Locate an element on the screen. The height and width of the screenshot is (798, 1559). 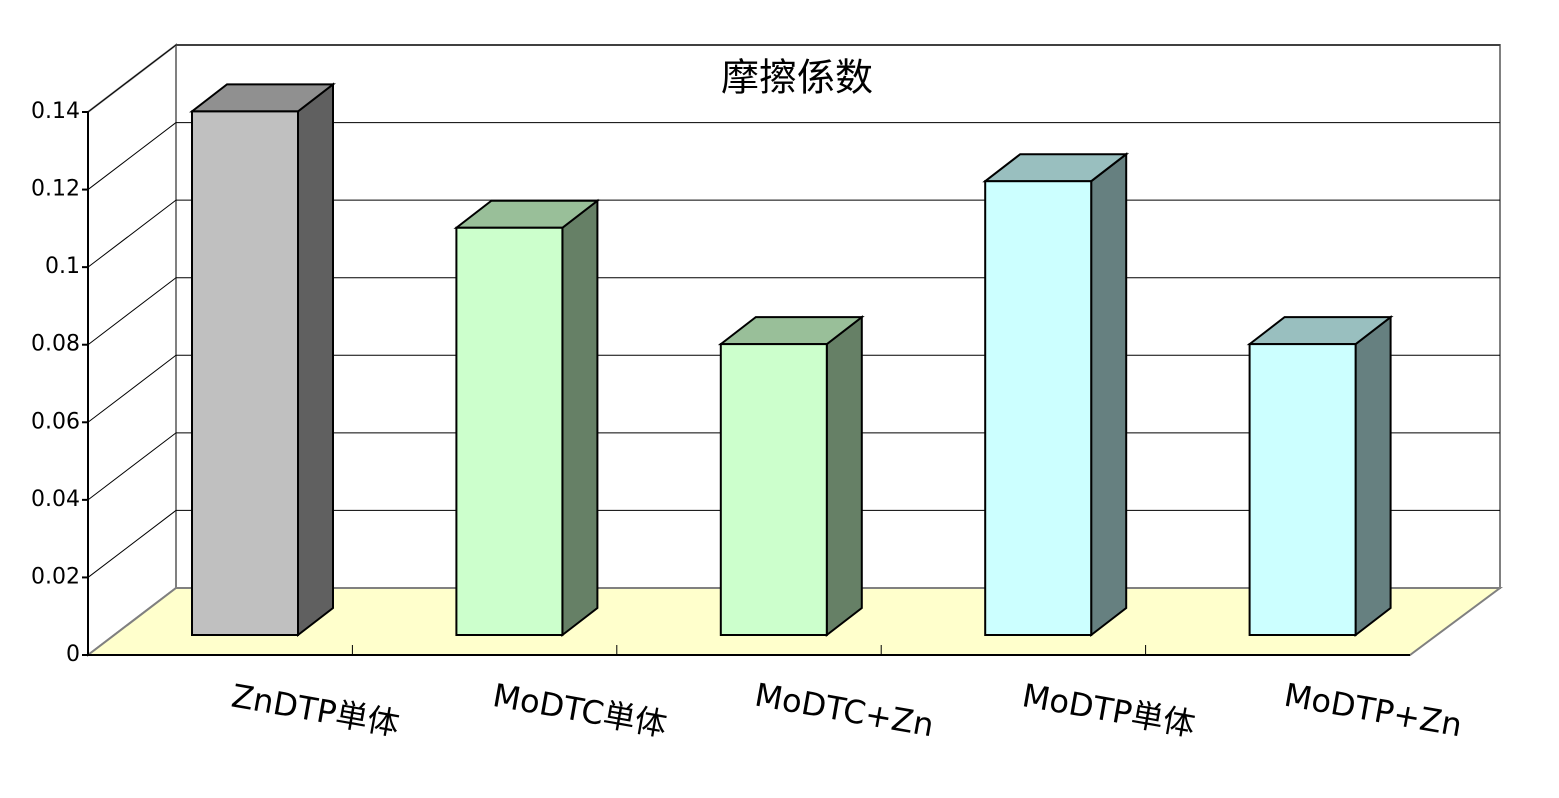
y-tick-label: 0.14 is located at coordinates (55, 111).